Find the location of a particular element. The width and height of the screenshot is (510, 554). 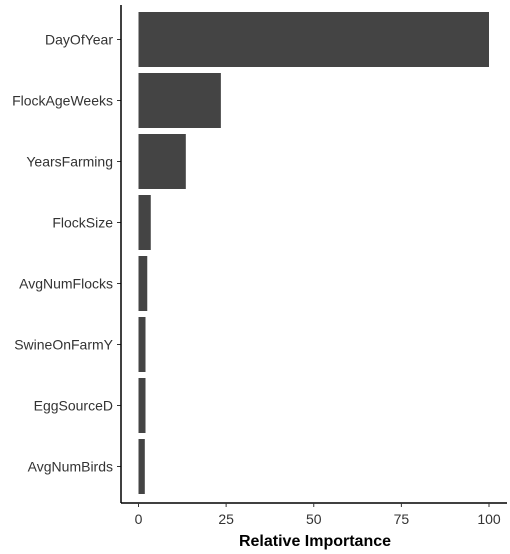

x-tick-label: 50 is located at coordinates (314, 519).